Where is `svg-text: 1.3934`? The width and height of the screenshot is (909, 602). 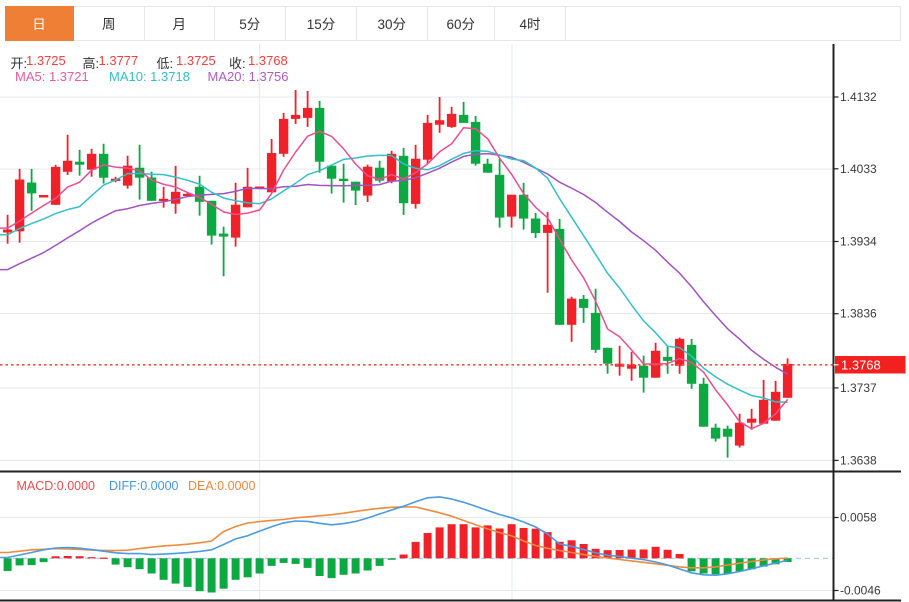 svg-text: 1.3934 is located at coordinates (858, 242).